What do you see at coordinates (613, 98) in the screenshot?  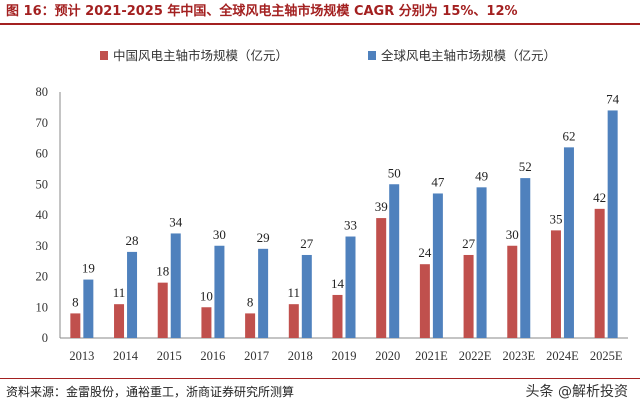 I see `data-label: 74` at bounding box center [613, 98].